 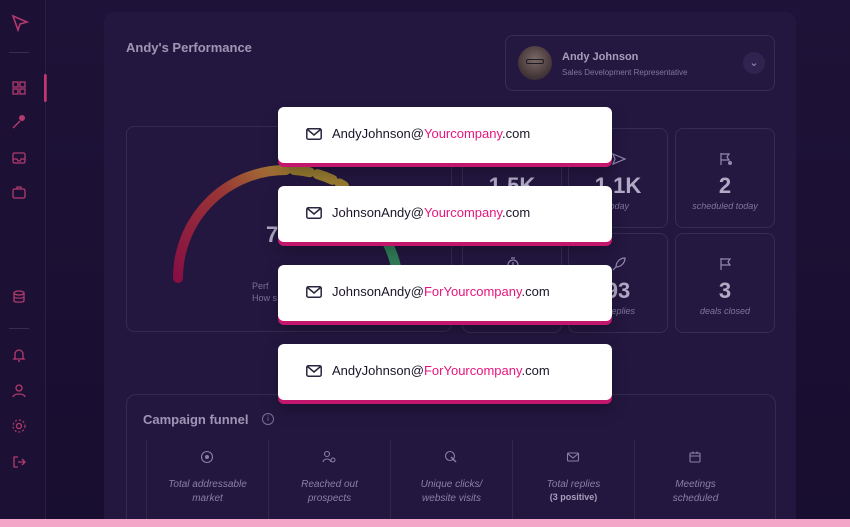 I want to click on funnel-stage-label-line: Meetings, so click(x=695, y=484).